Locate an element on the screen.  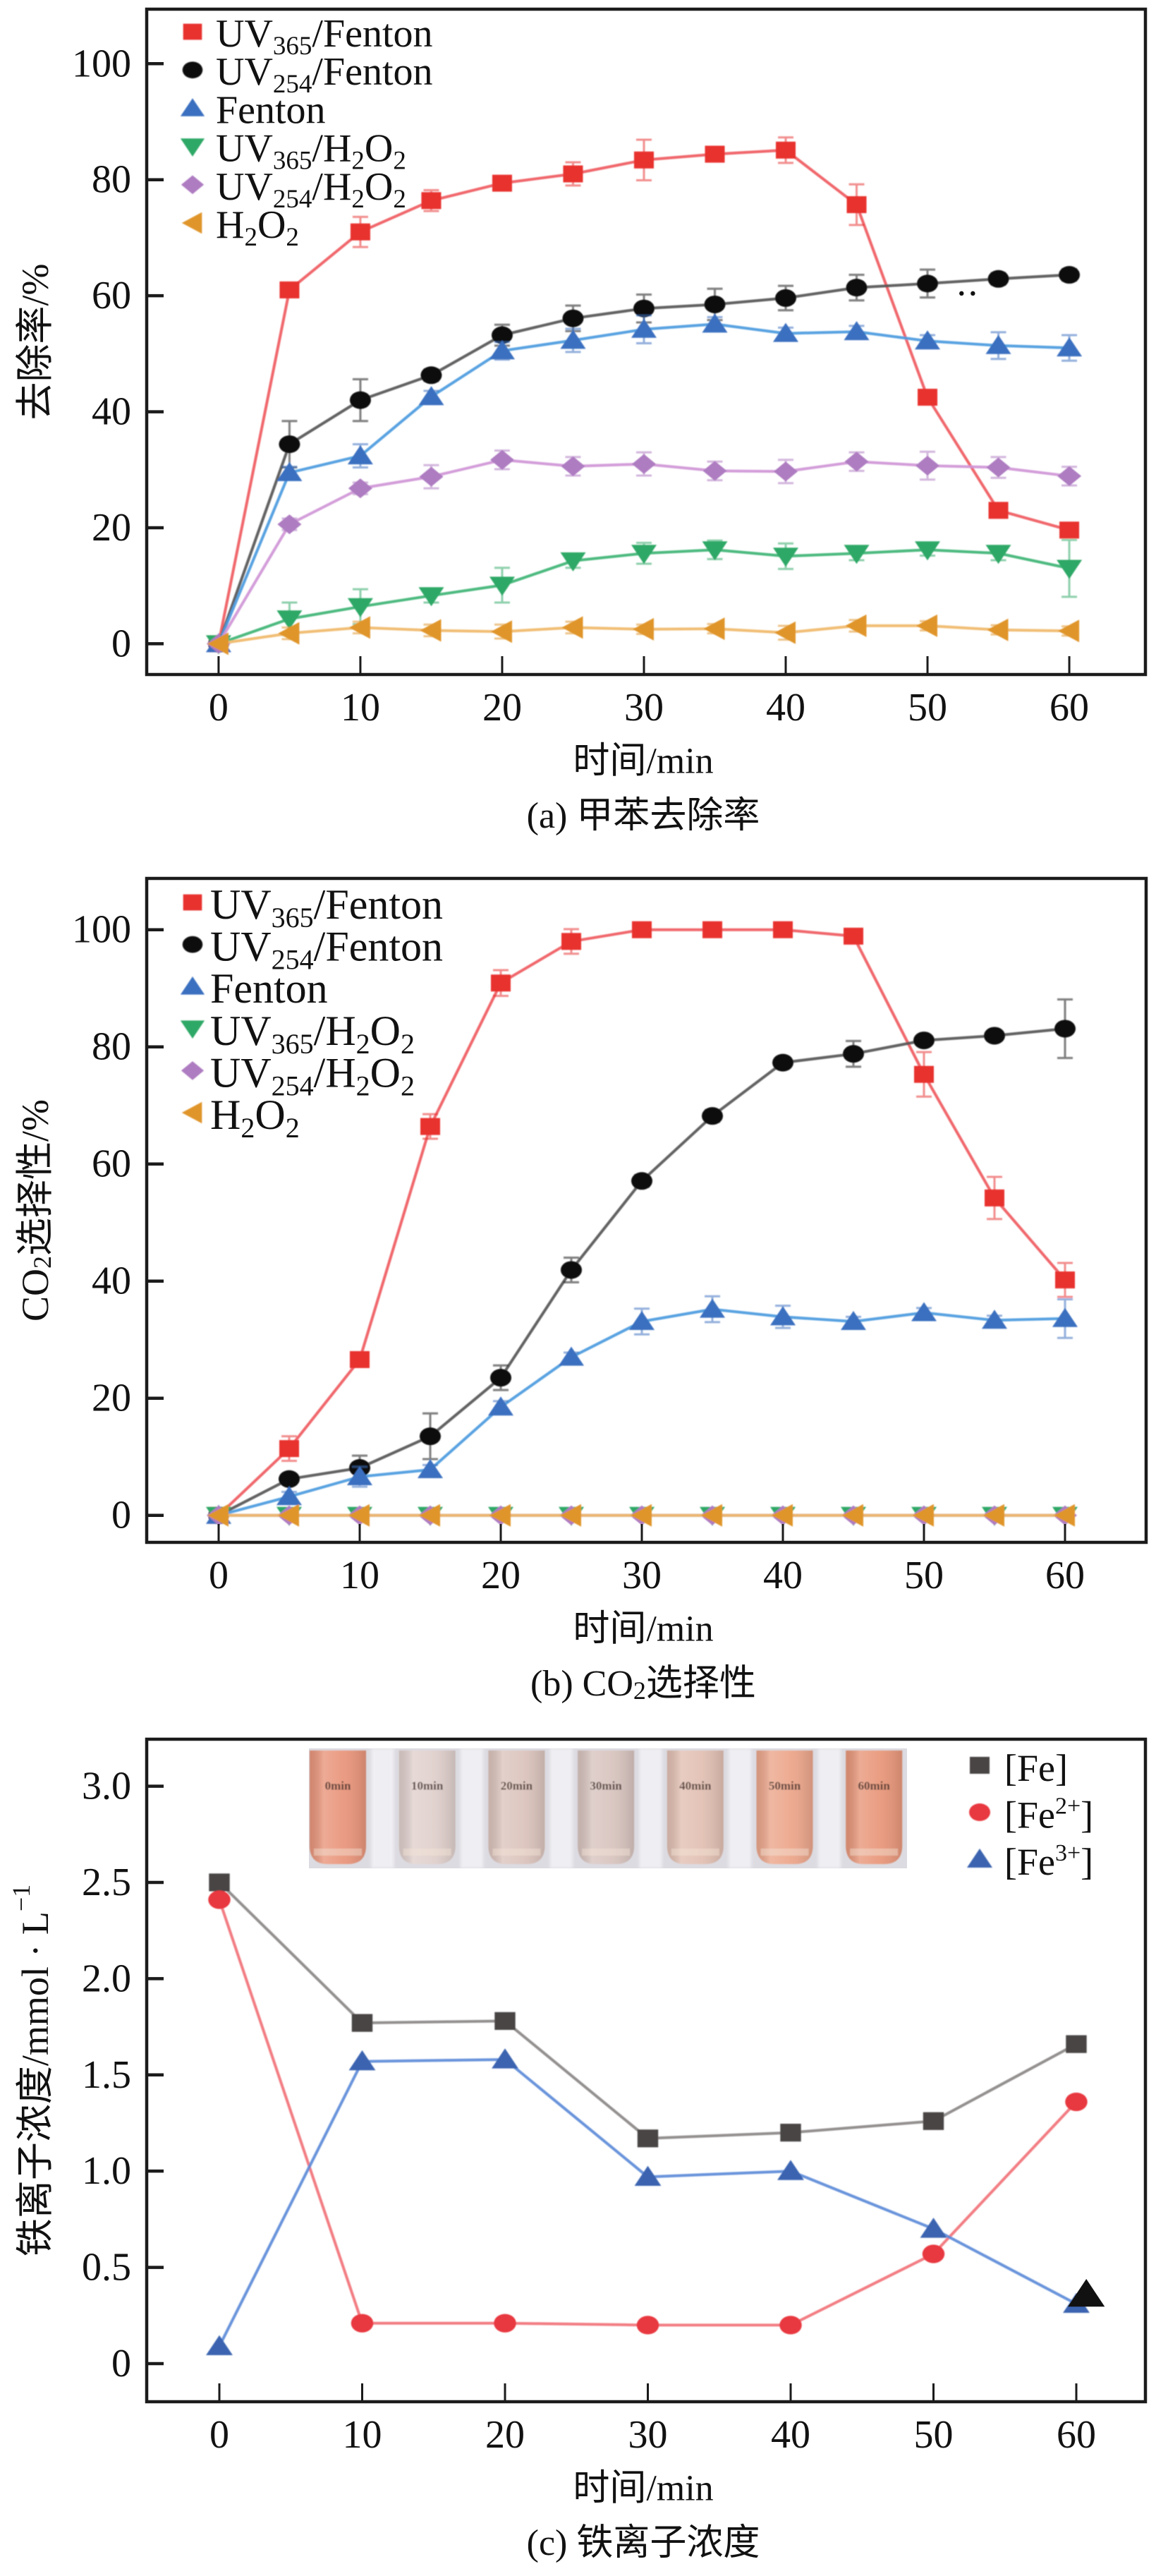
x-tick-label: 10 is located at coordinates (360, 708).